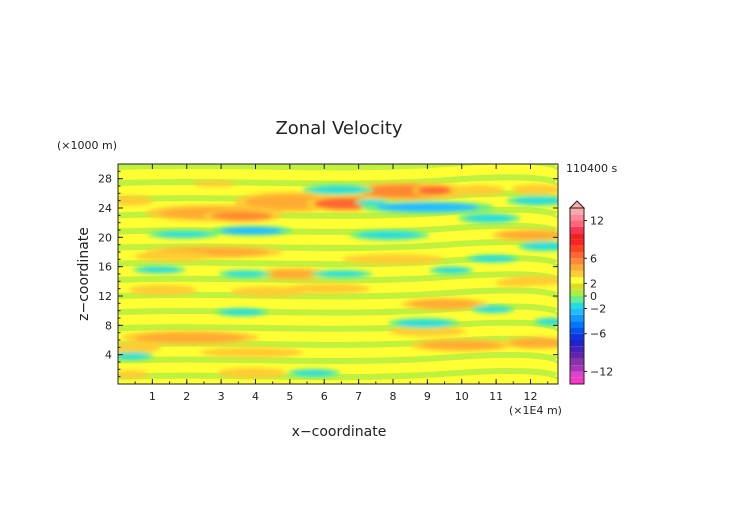  Describe the element at coordinates (496, 396) in the screenshot. I see `x-tick-label: 11` at that location.